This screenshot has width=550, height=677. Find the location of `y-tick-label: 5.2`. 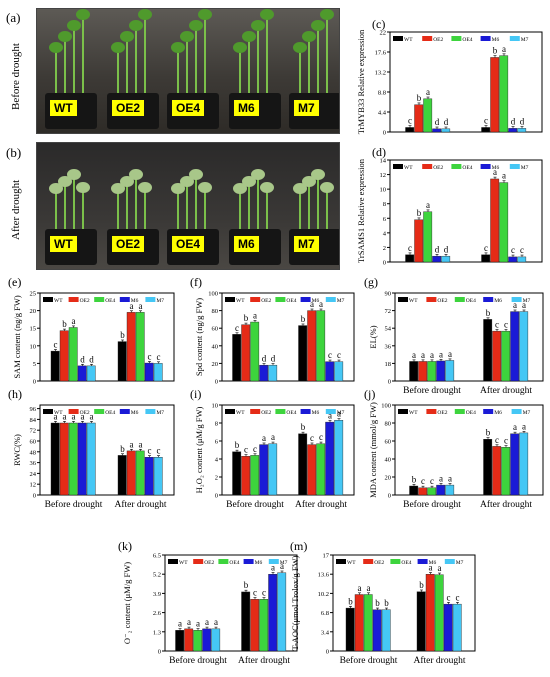

y-tick-label: 5.2 is located at coordinates (157, 575).